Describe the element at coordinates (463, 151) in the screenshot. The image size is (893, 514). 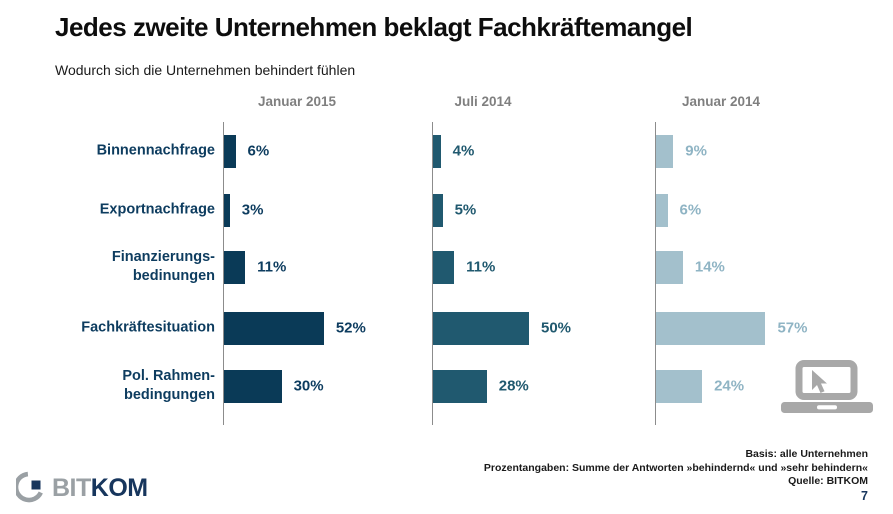
I see `bar-value-label: 4%` at that location.